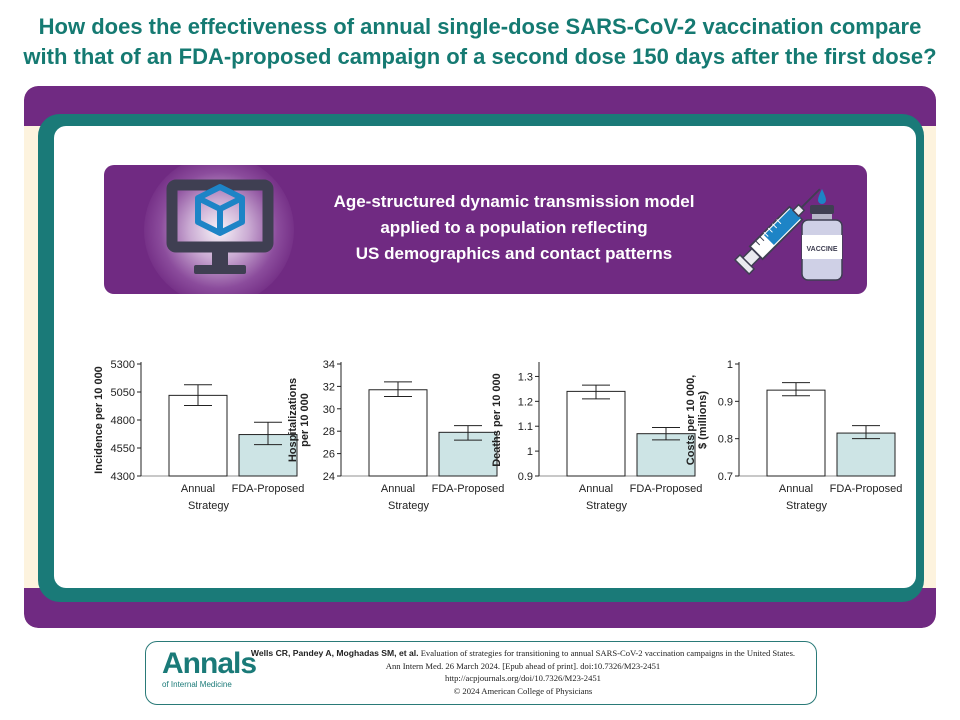 The image size is (960, 720). Describe the element at coordinates (123, 393) in the screenshot. I see `y-tick-label: 5050` at that location.